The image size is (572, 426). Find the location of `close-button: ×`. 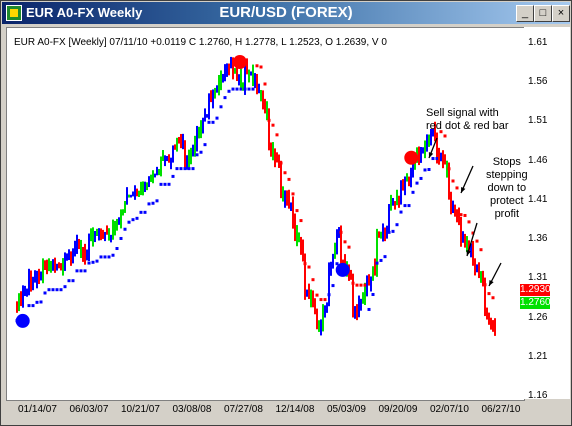

close-button: × is located at coordinates (561, 13).